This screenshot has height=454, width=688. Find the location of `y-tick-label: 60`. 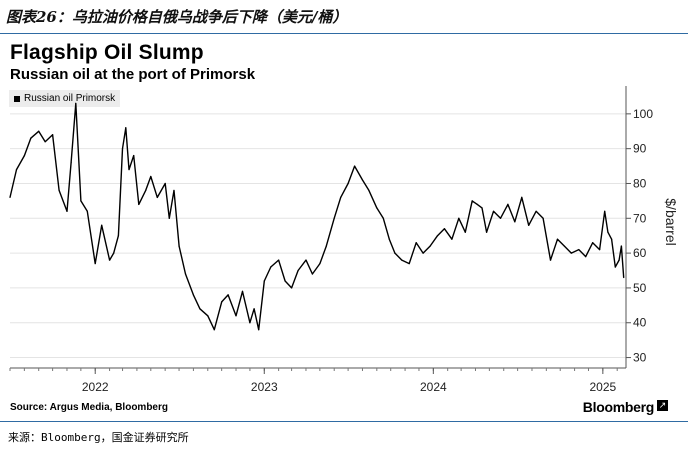

y-tick-label: 60 is located at coordinates (640, 253).